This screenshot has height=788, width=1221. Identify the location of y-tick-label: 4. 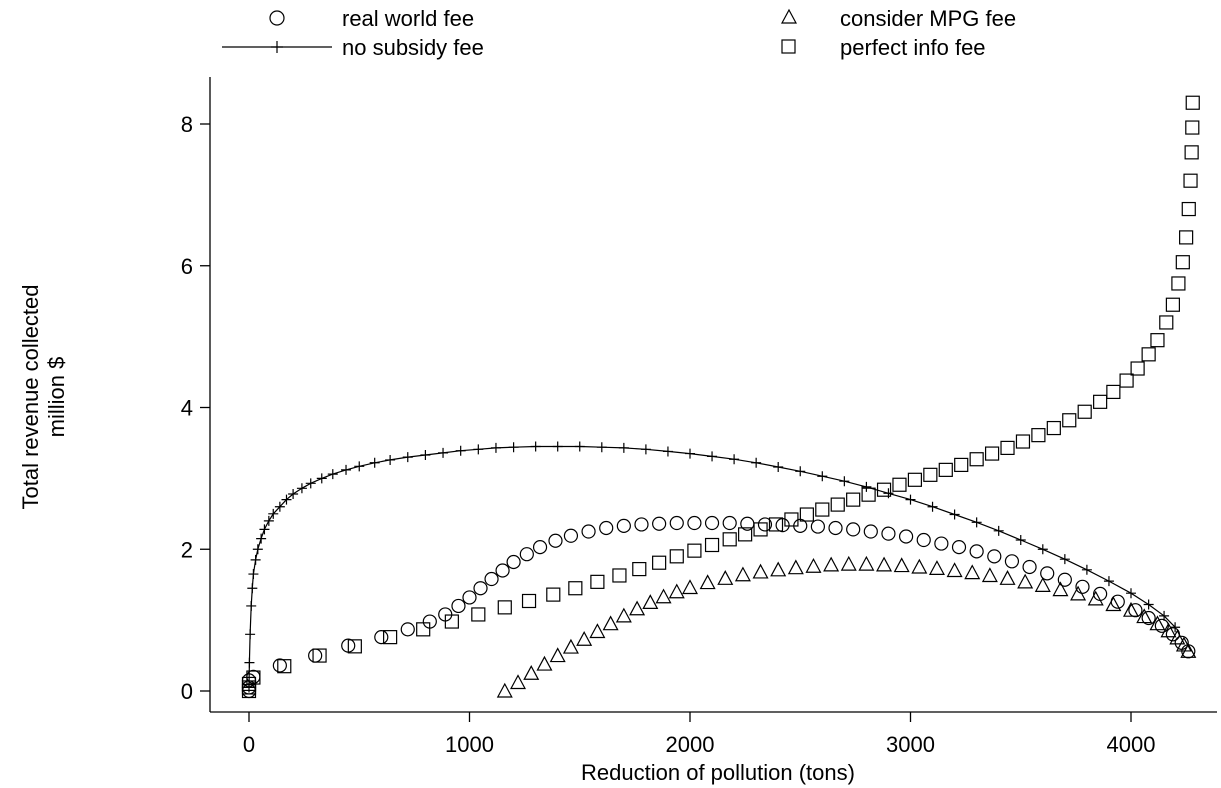
(187, 408).